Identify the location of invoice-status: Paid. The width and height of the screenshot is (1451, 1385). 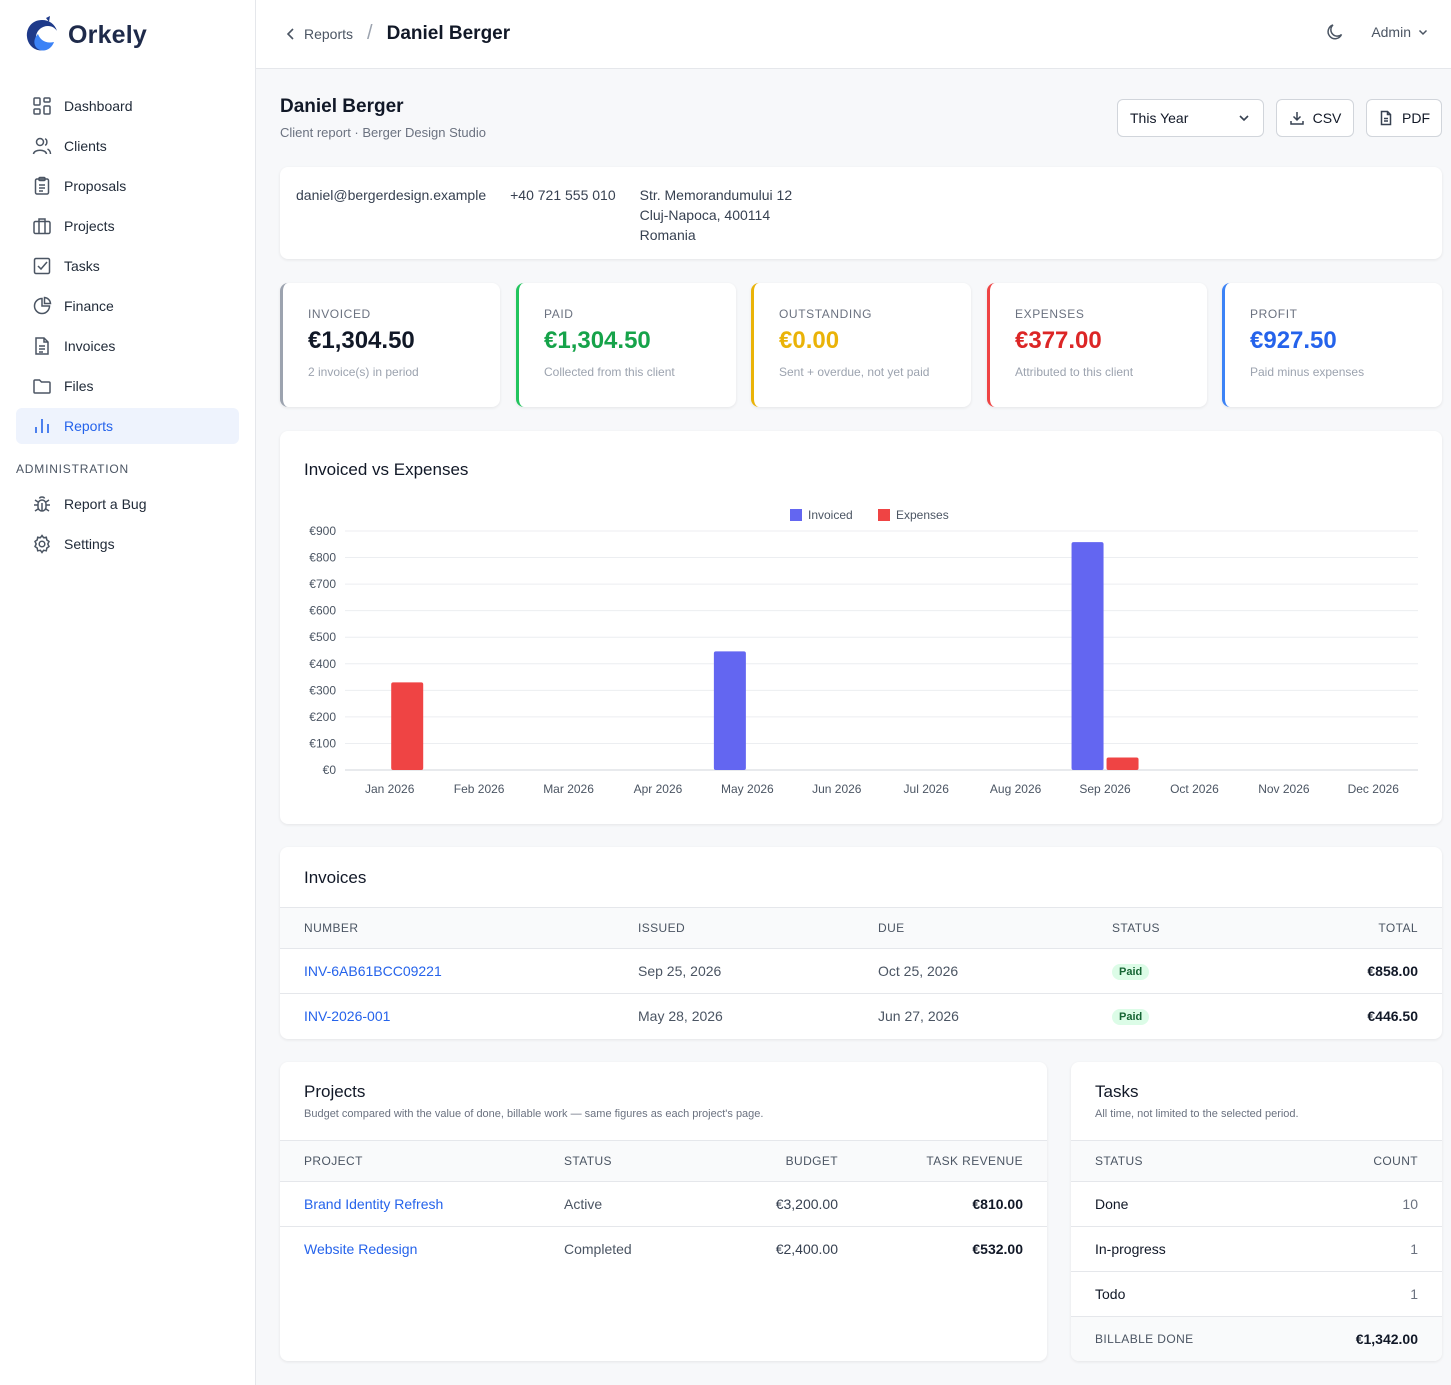
(1176, 1016).